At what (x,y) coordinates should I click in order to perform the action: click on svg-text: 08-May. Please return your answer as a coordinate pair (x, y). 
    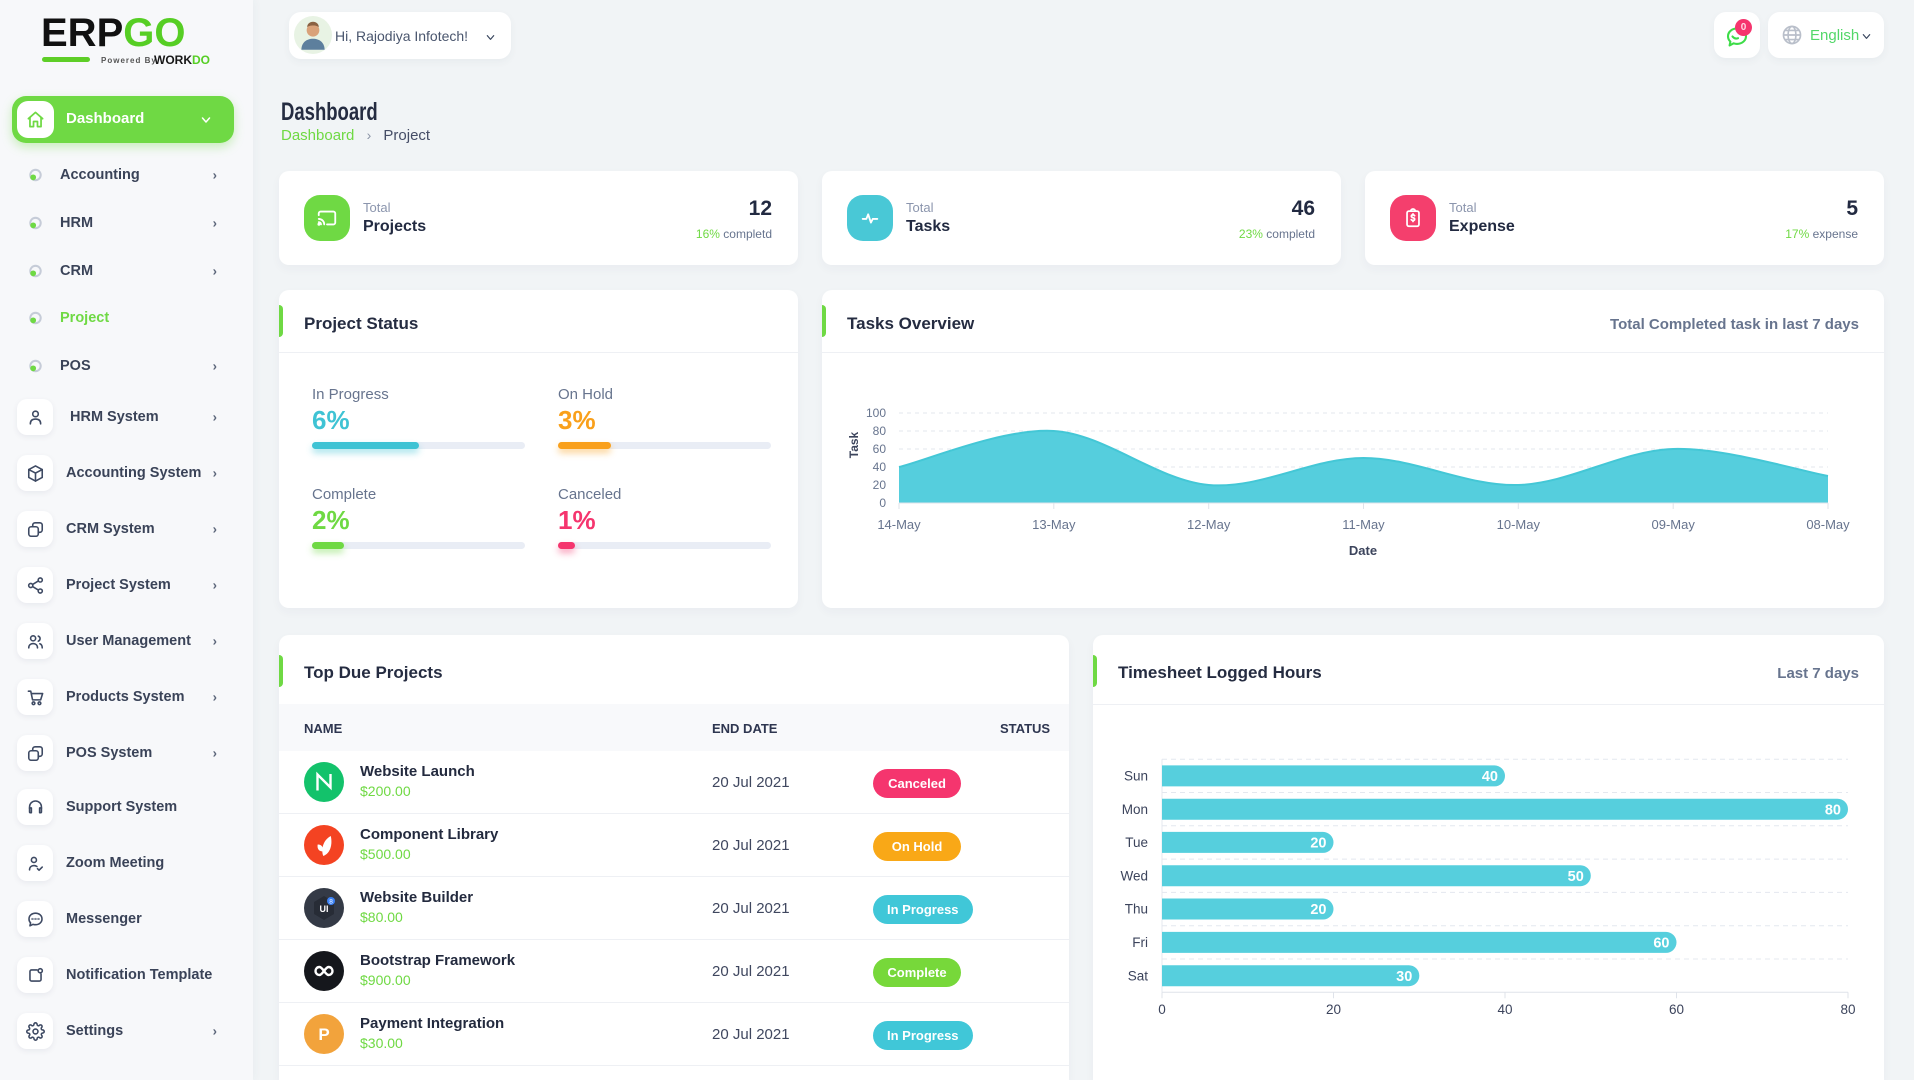
    Looking at the image, I should click on (1828, 524).